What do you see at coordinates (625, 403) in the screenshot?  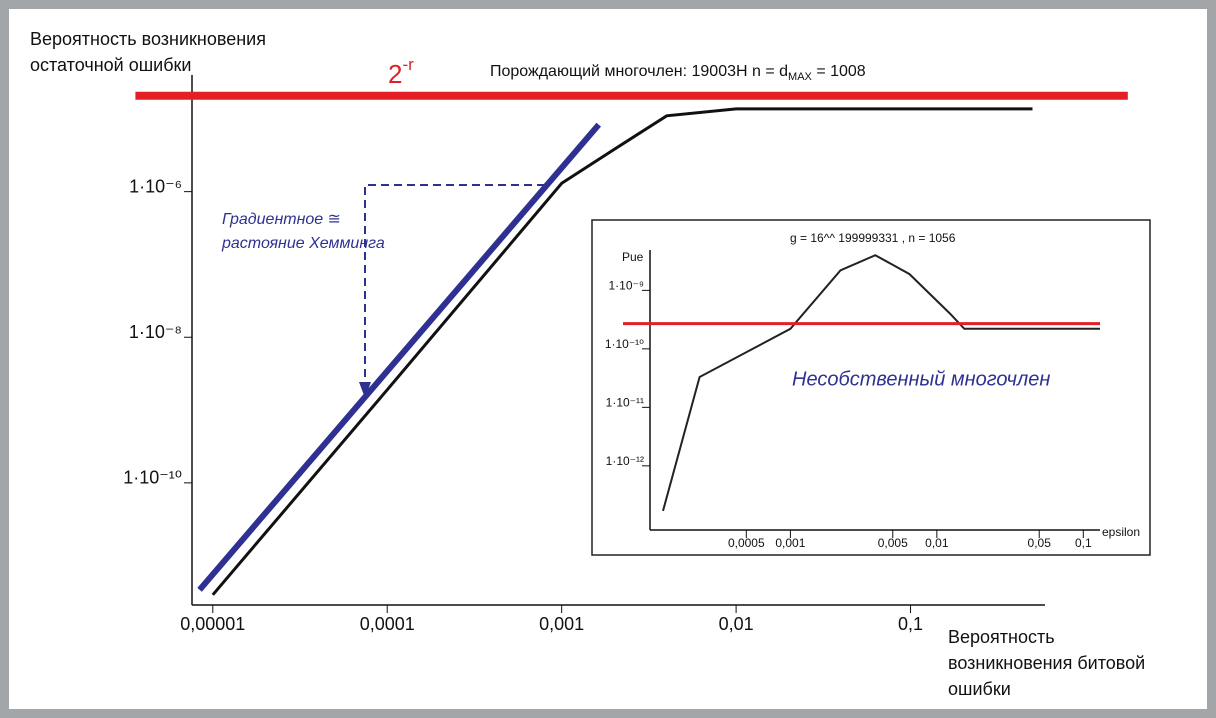 I see `y-tick-label: 1·10⁻¹¹` at bounding box center [625, 403].